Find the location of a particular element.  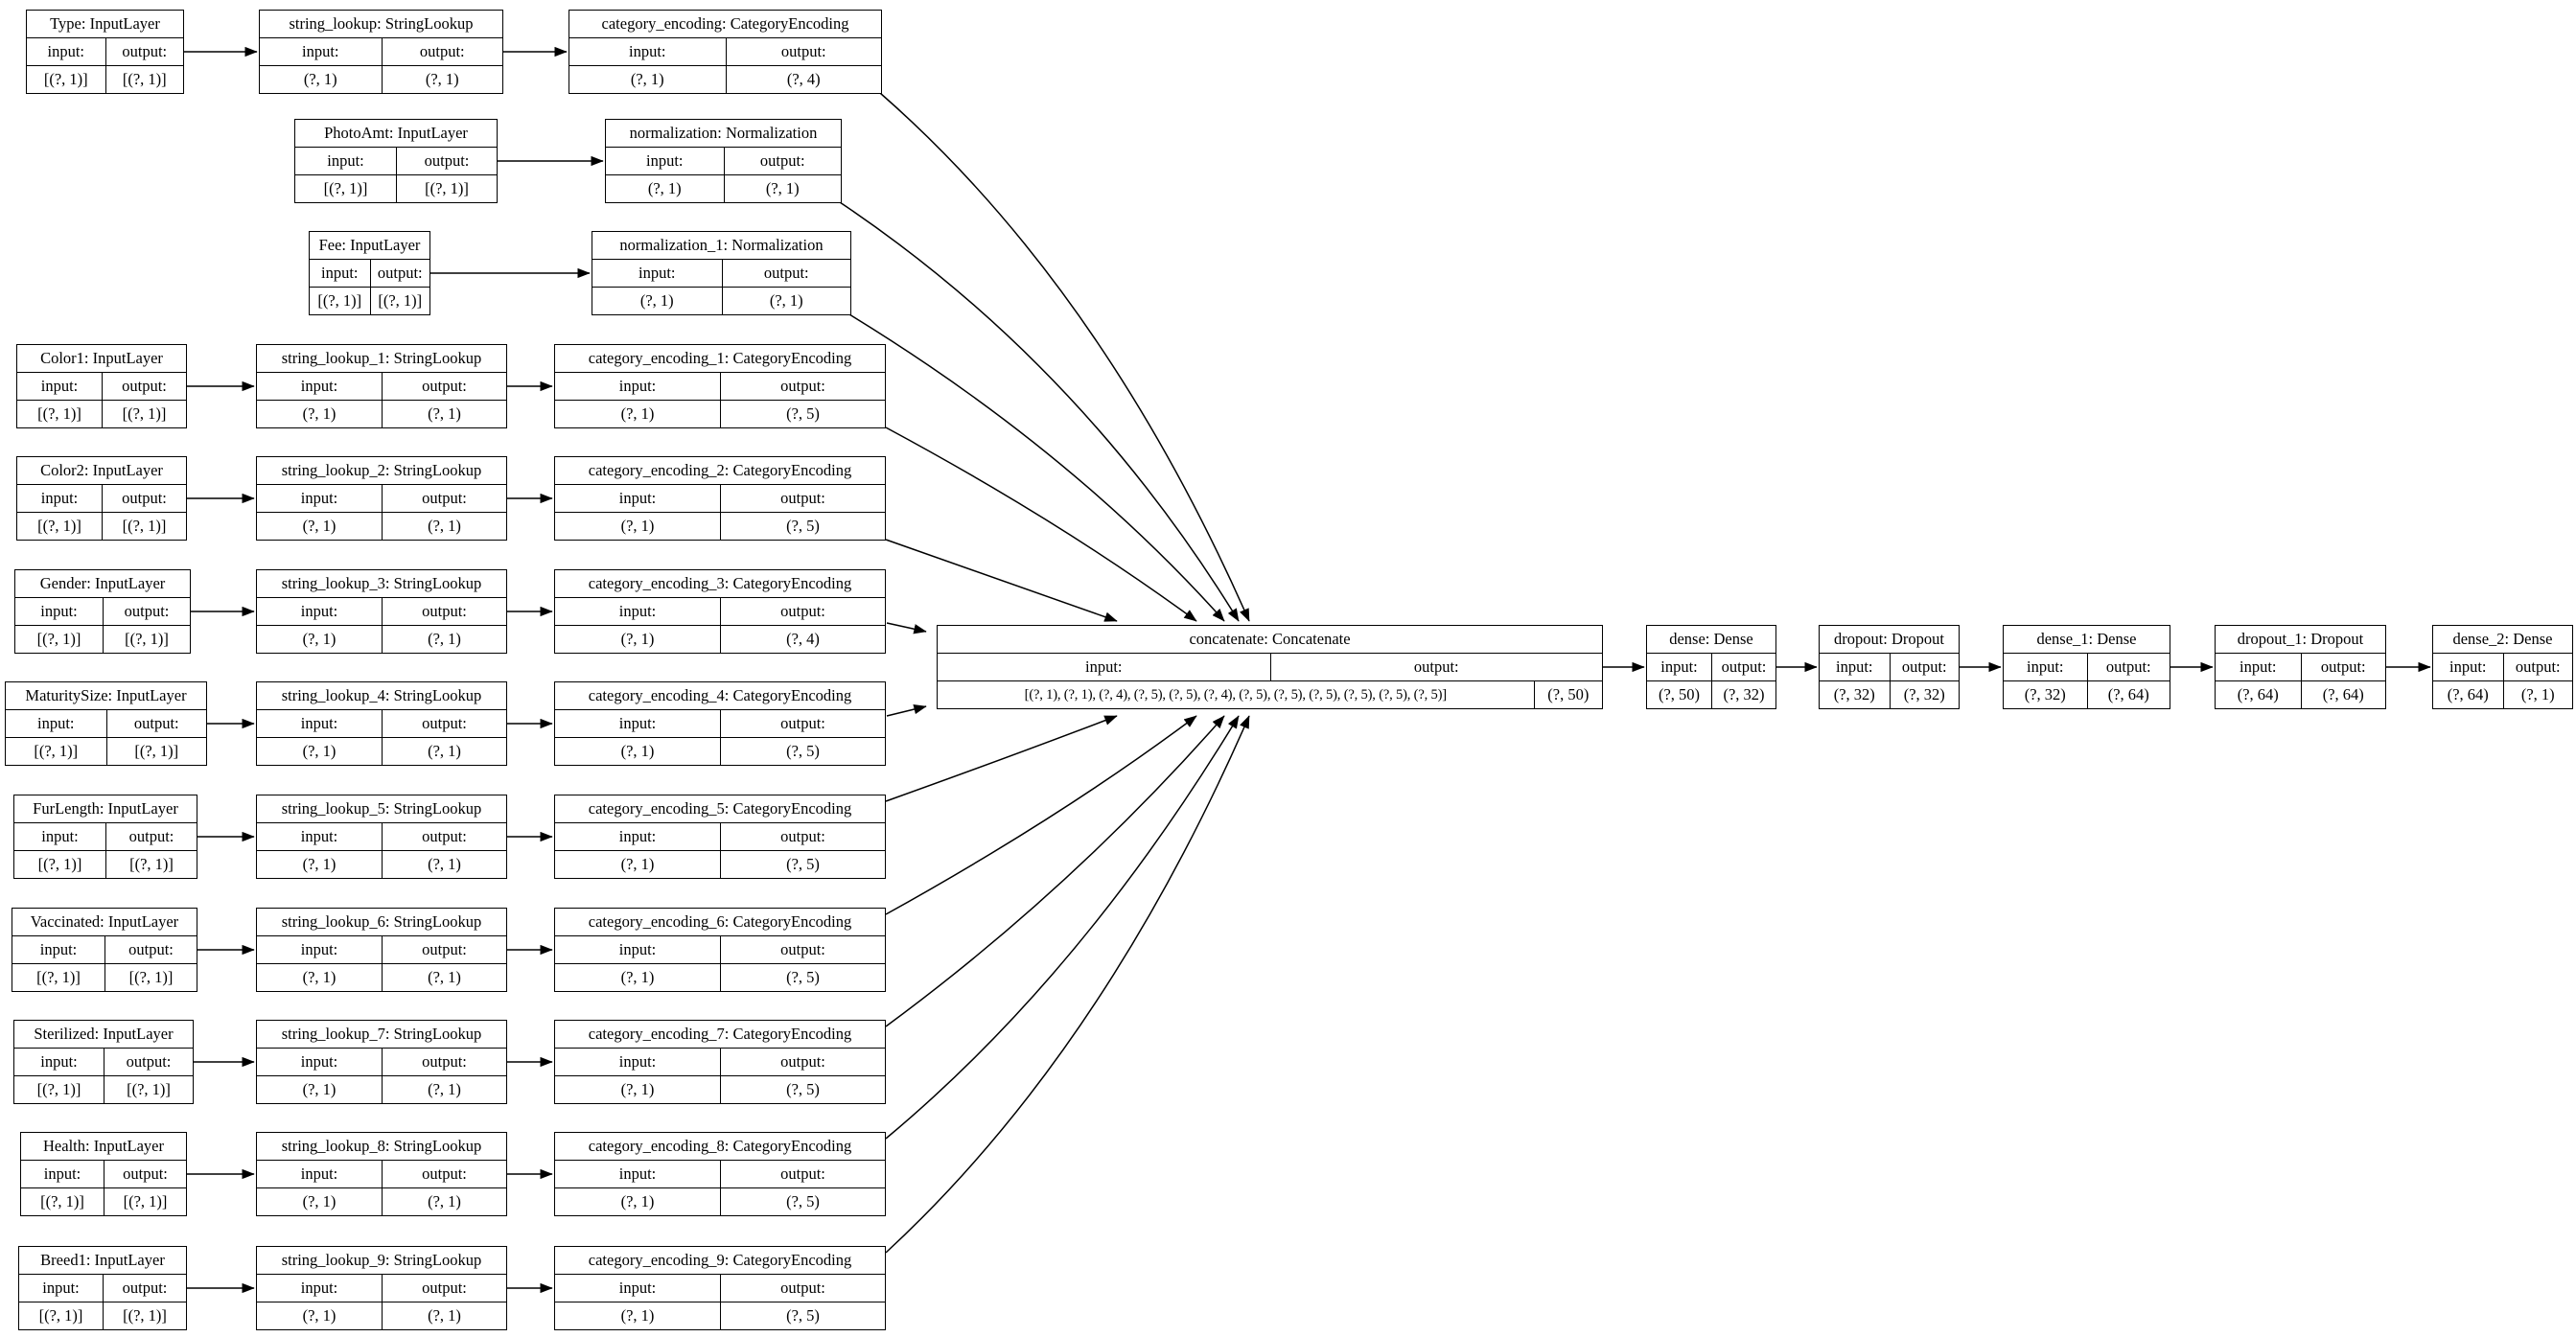

edge-category_encoding_2-to-concatenate is located at coordinates (1002, 580).